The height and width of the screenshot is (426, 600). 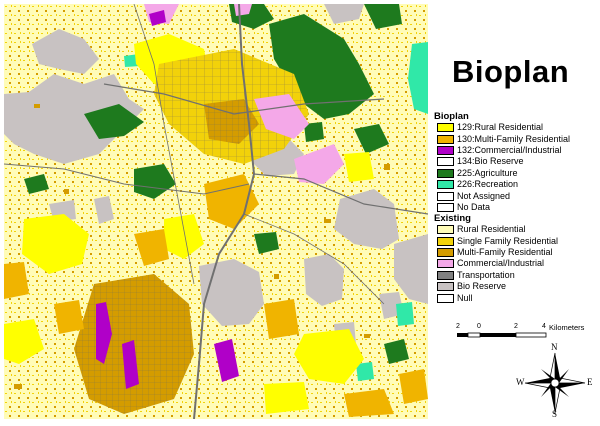 I want to click on legend-item: Not Assigned, so click(x=514, y=195).